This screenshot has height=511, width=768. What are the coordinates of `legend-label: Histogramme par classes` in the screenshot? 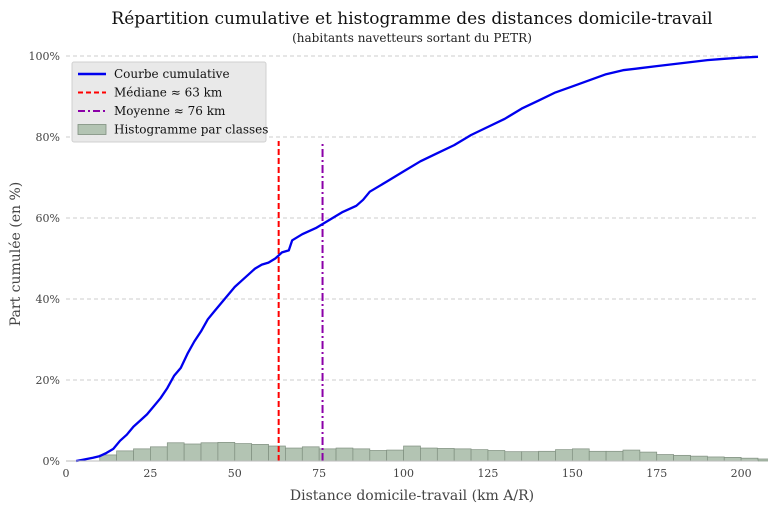 It's located at (191, 130).